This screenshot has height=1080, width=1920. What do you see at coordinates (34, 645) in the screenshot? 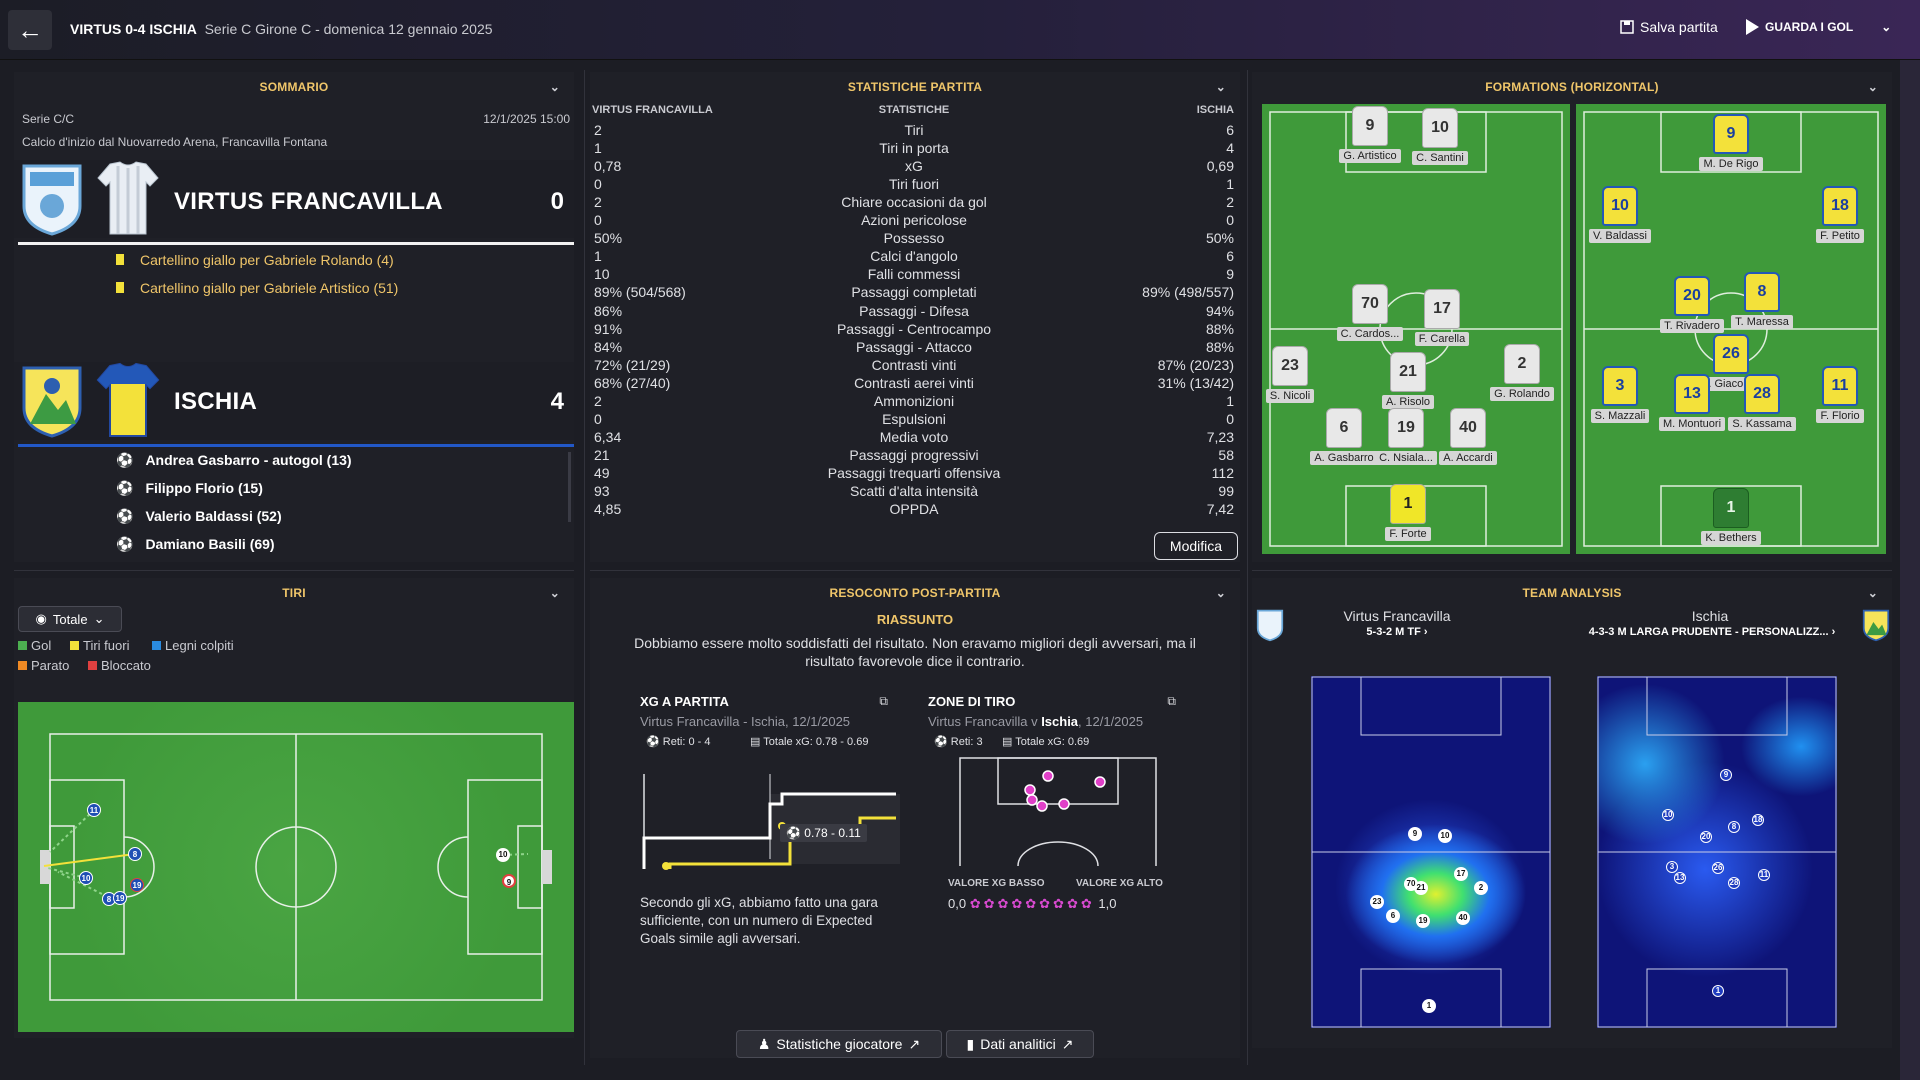
I see `legend-goal: Gol` at bounding box center [34, 645].